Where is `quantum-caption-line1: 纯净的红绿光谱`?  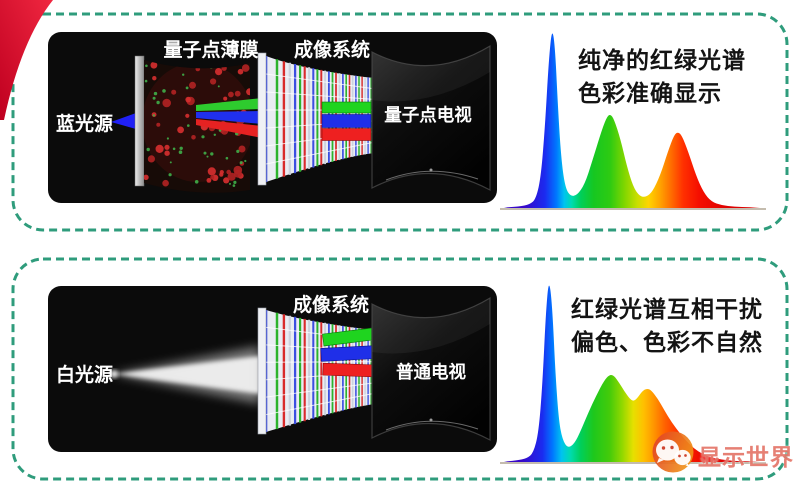
quantum-caption-line1: 纯净的红绿光谱 is located at coordinates (662, 60).